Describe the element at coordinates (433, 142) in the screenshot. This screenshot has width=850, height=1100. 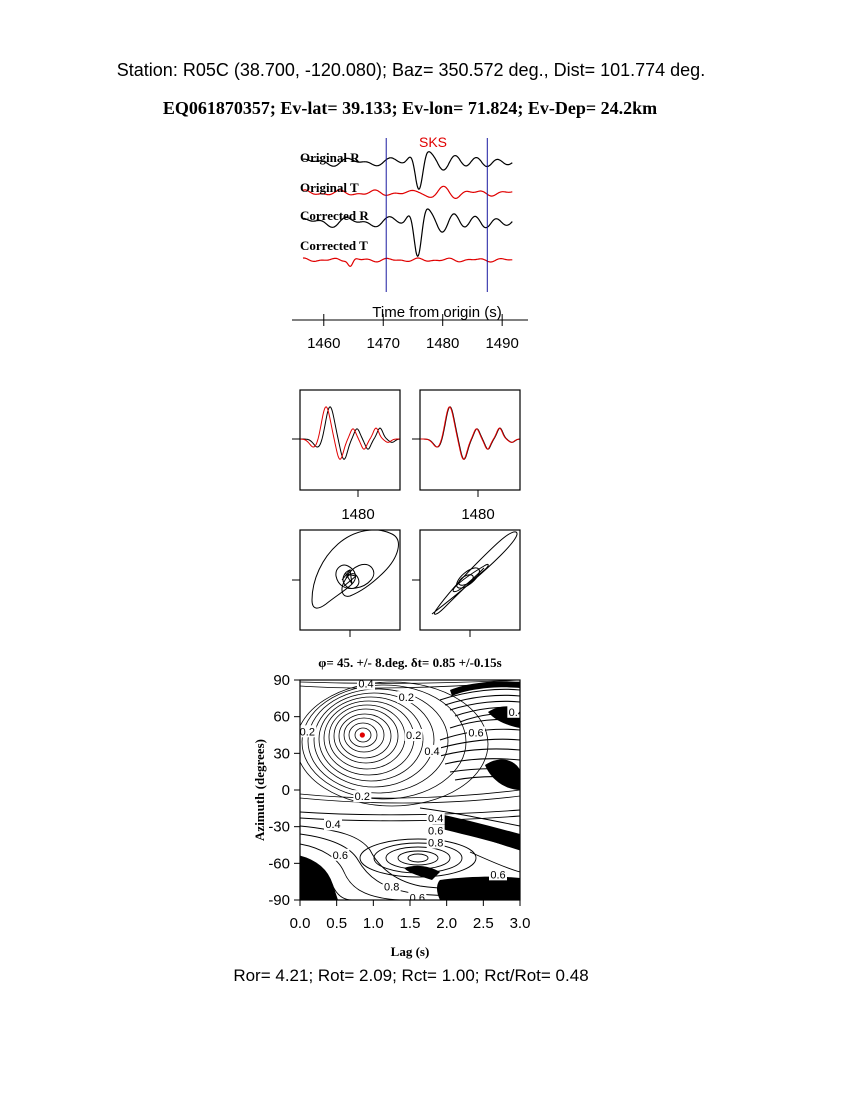
I see `phase-label-sks: SKS` at that location.